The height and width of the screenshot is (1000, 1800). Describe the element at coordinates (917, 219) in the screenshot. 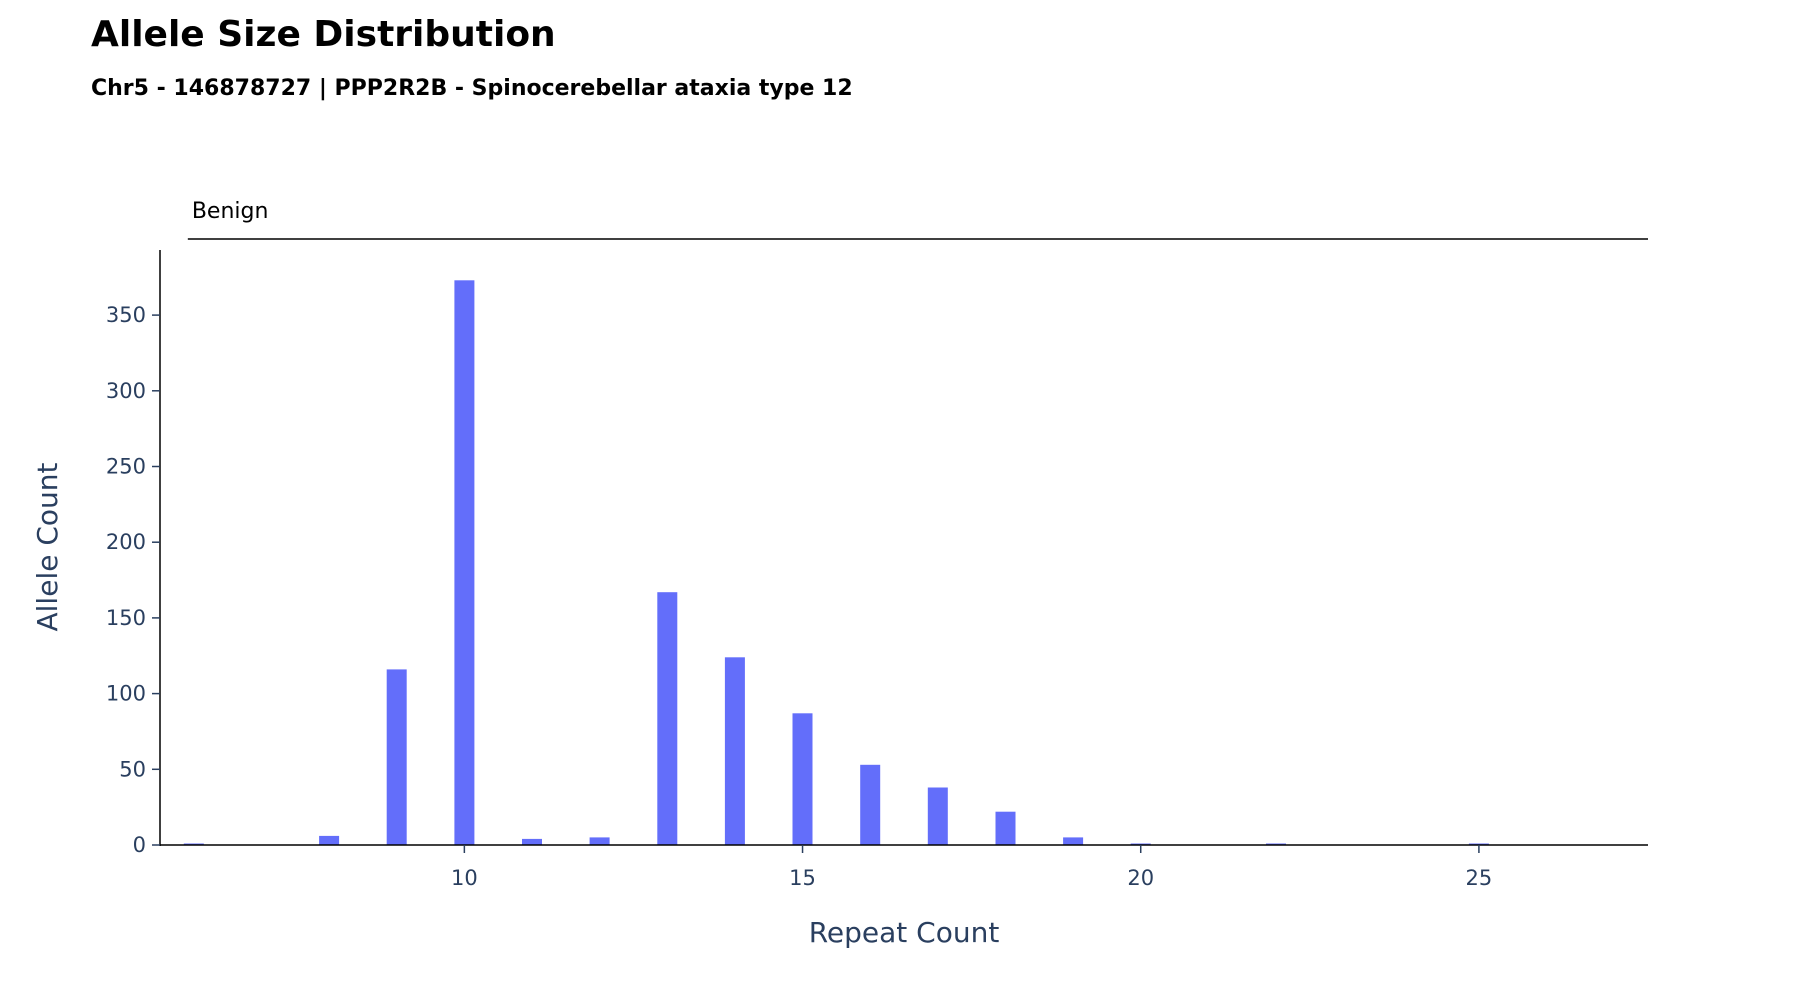

I see `range-annotations: Benign` at that location.